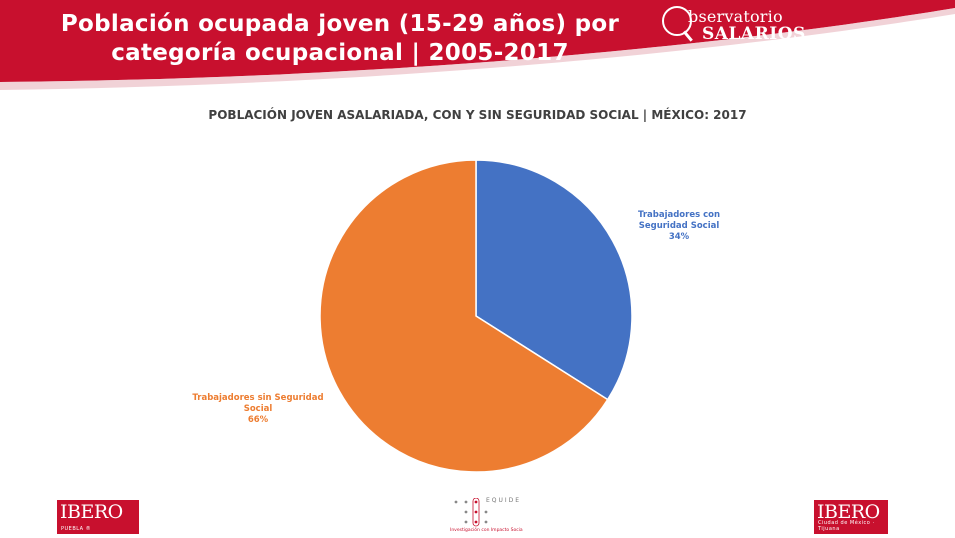 This screenshot has width=955, height=538. What do you see at coordinates (486, 530) in the screenshot?
I see `equide-tagline: Investigación con Impacto Socia` at bounding box center [486, 530].